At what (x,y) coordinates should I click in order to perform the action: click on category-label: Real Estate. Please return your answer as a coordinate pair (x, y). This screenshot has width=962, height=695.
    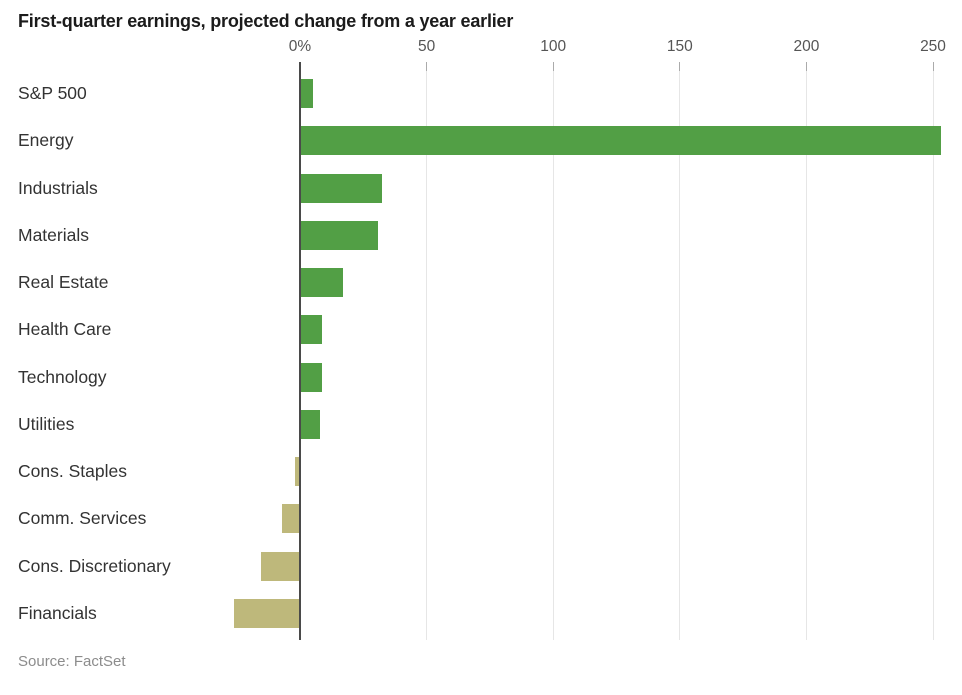
    Looking at the image, I should click on (63, 282).